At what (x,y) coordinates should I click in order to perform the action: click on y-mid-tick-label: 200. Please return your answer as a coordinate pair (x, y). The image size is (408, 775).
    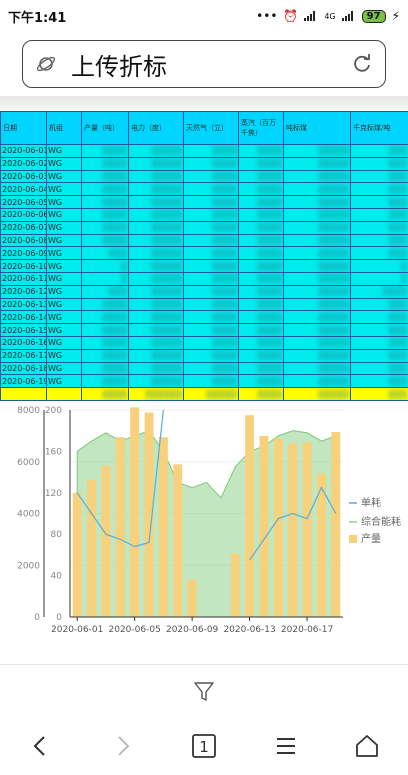
    Looking at the image, I should click on (53, 411).